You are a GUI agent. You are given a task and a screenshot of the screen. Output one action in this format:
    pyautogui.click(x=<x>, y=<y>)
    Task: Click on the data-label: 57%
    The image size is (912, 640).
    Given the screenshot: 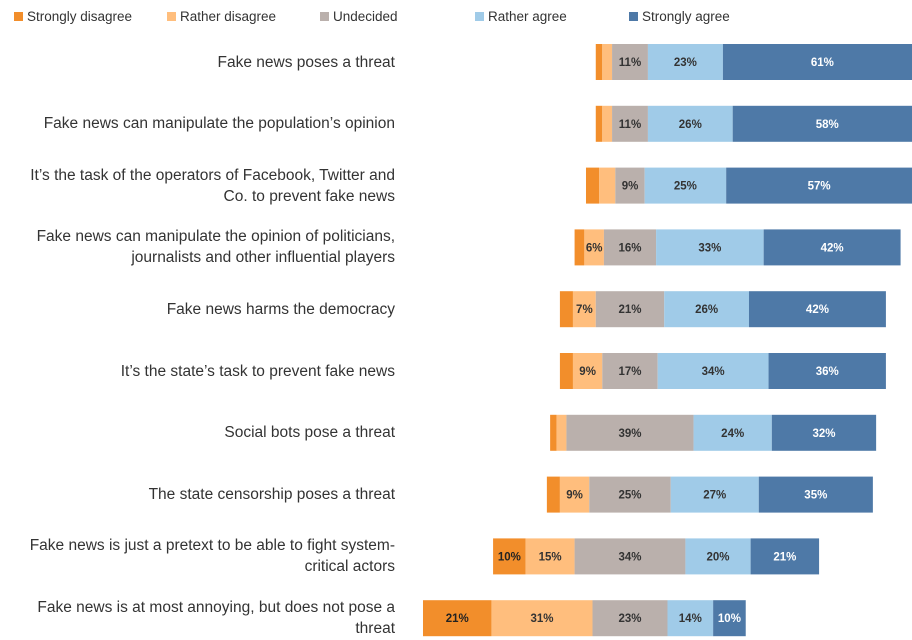 What is the action you would take?
    pyautogui.click(x=819, y=187)
    